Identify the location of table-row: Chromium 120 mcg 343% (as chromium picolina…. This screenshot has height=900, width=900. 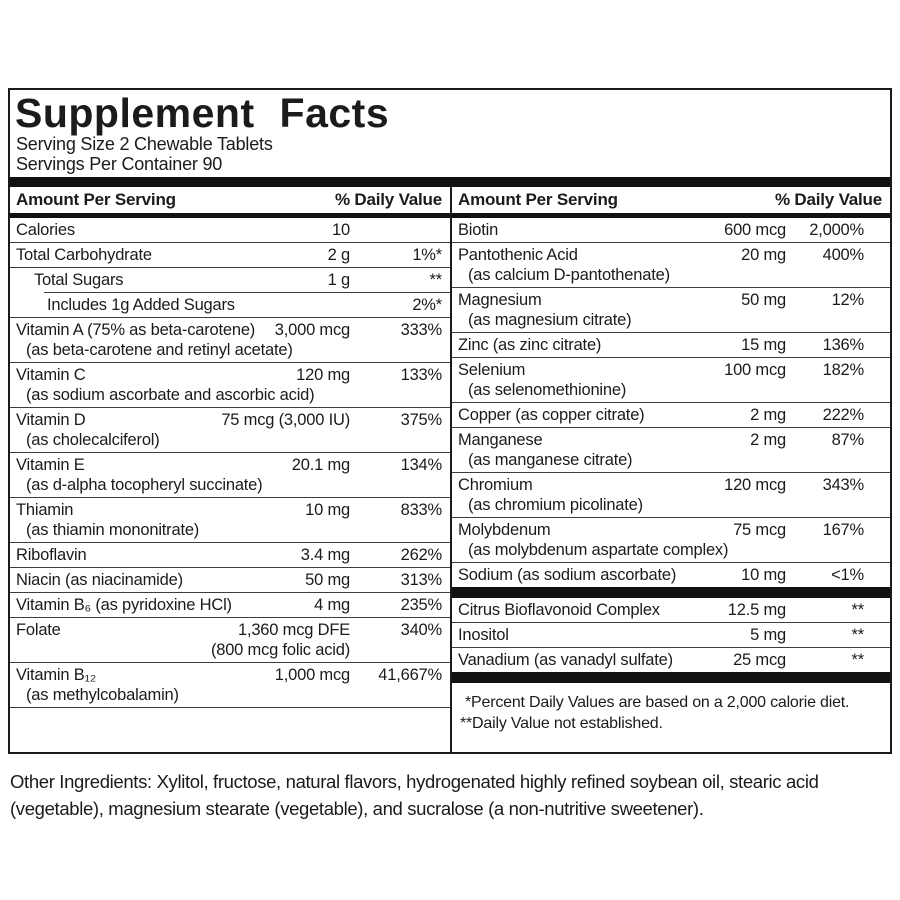
(671, 495).